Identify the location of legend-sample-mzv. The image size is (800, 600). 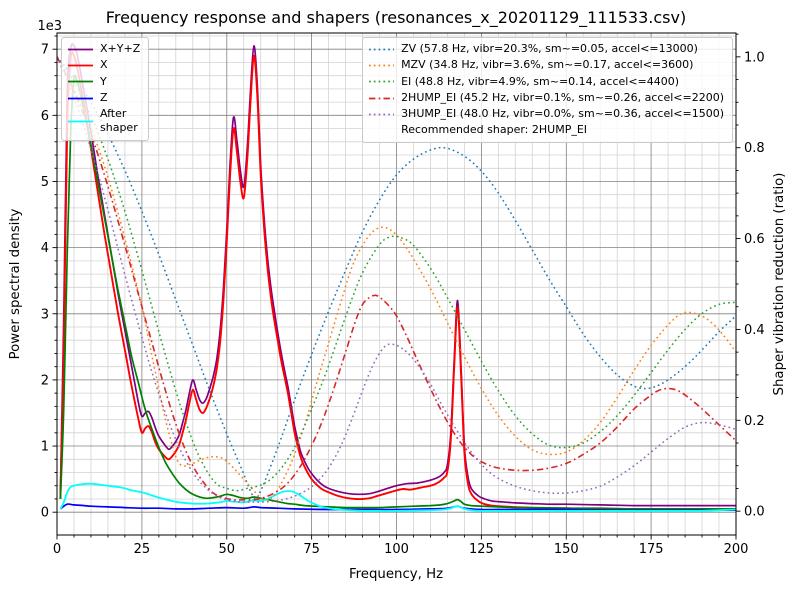
(382, 65).